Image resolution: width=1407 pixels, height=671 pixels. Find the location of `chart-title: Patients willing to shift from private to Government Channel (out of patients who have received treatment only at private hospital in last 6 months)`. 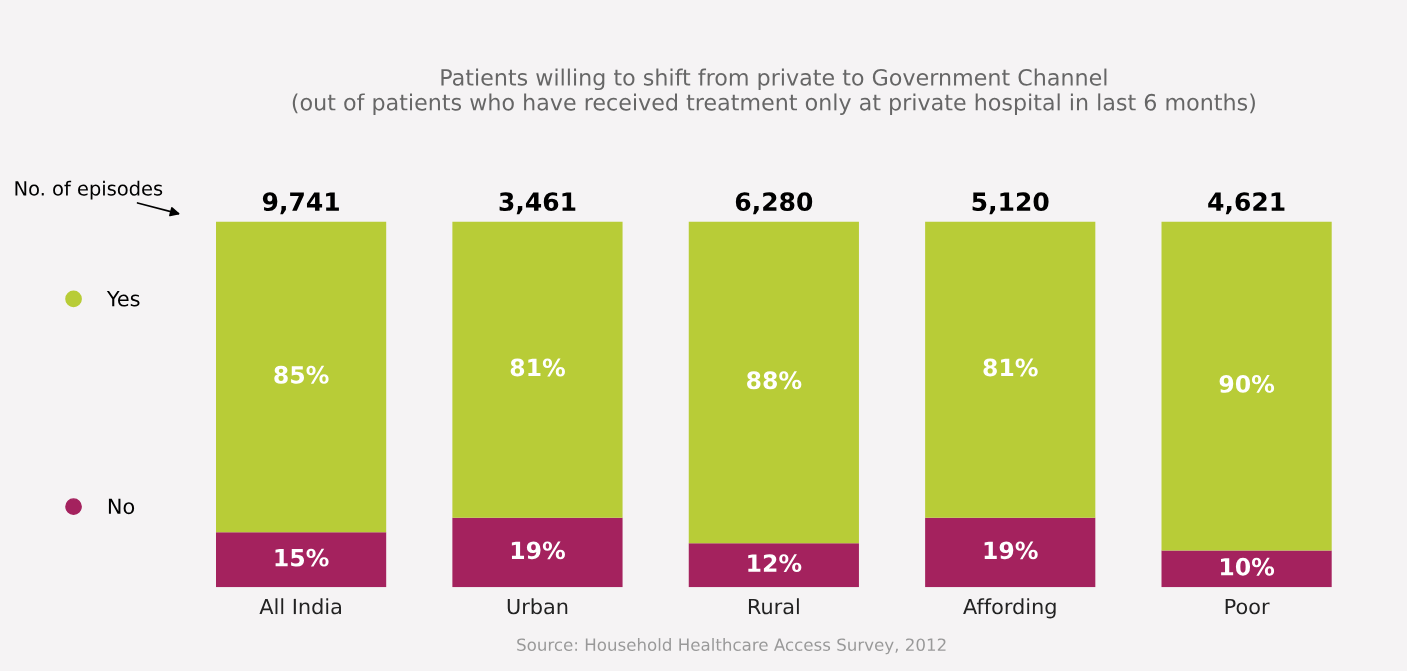

chart-title: Patients willing to shift from private to Government Channel (out of patients who have received treatment only at private hospital in last 6 months) is located at coordinates (773, 91).